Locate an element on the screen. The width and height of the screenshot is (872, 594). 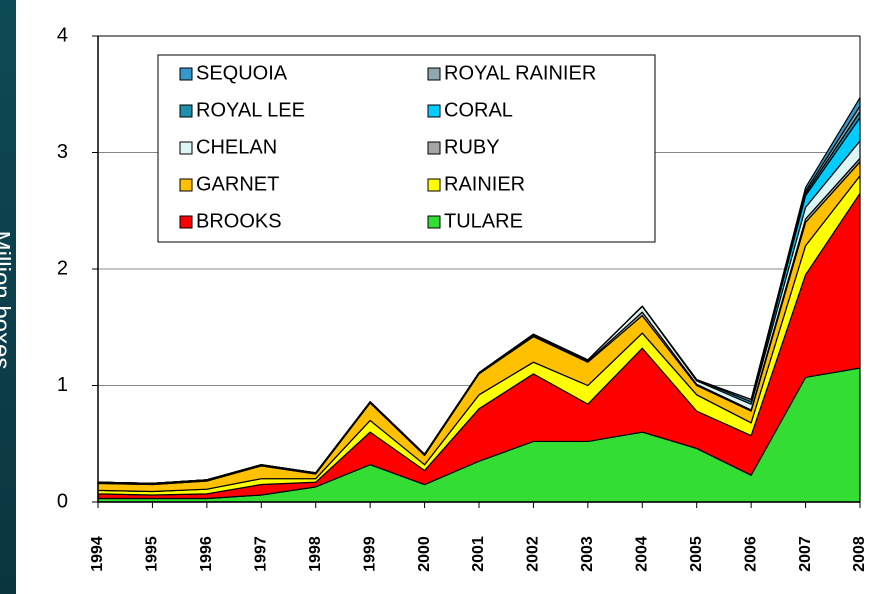
legend-label: RAINIER is located at coordinates (484, 184).